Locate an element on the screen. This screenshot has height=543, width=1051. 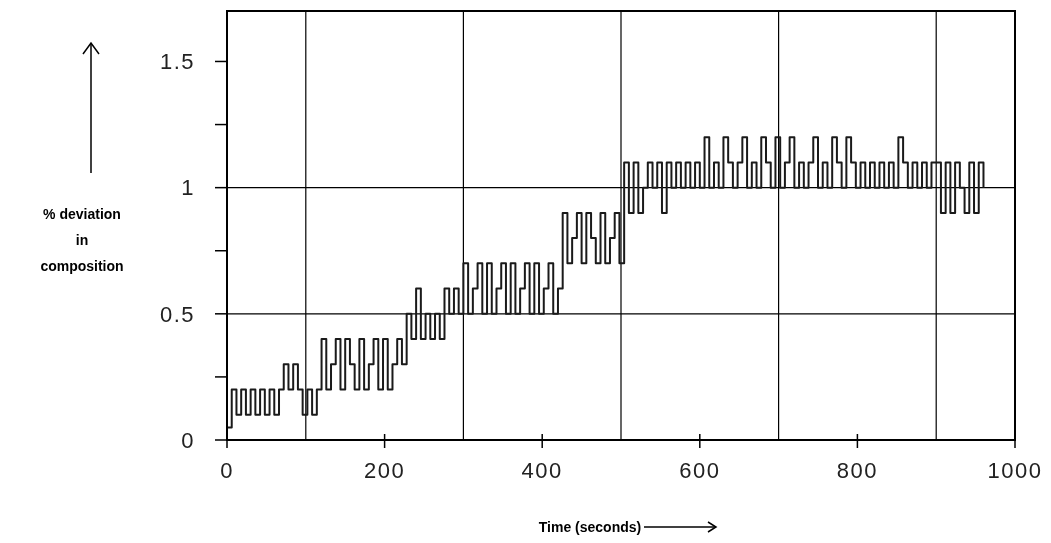
x-tick-label: 0 is located at coordinates (227, 470).